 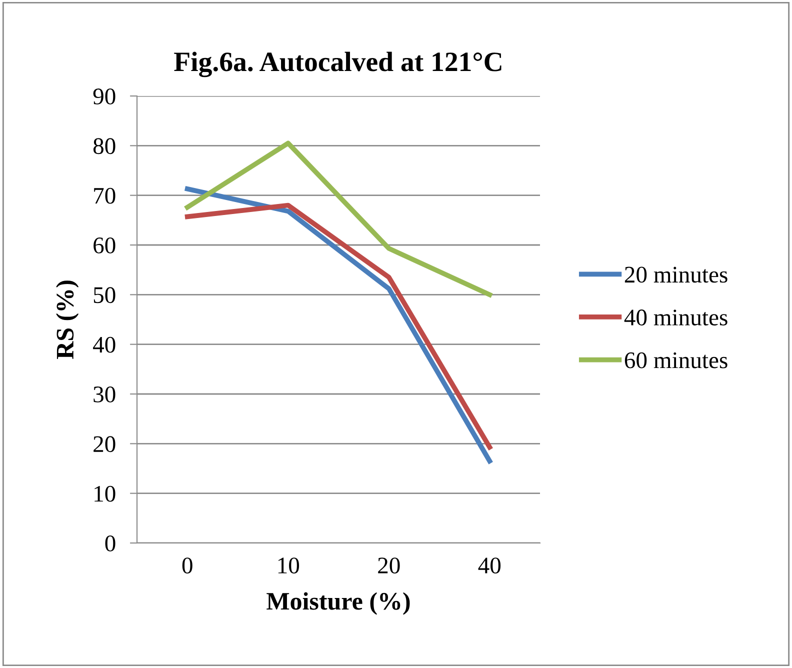 I want to click on chart-title: Fig.6a. Autocalved at 121°C, so click(x=338, y=65).